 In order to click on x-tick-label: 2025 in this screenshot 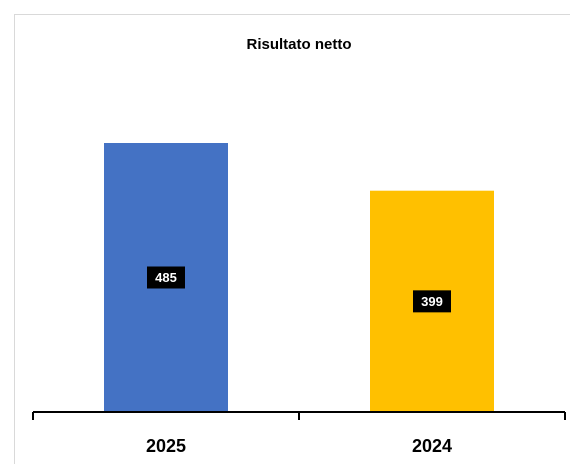, I will do `click(166, 446)`.